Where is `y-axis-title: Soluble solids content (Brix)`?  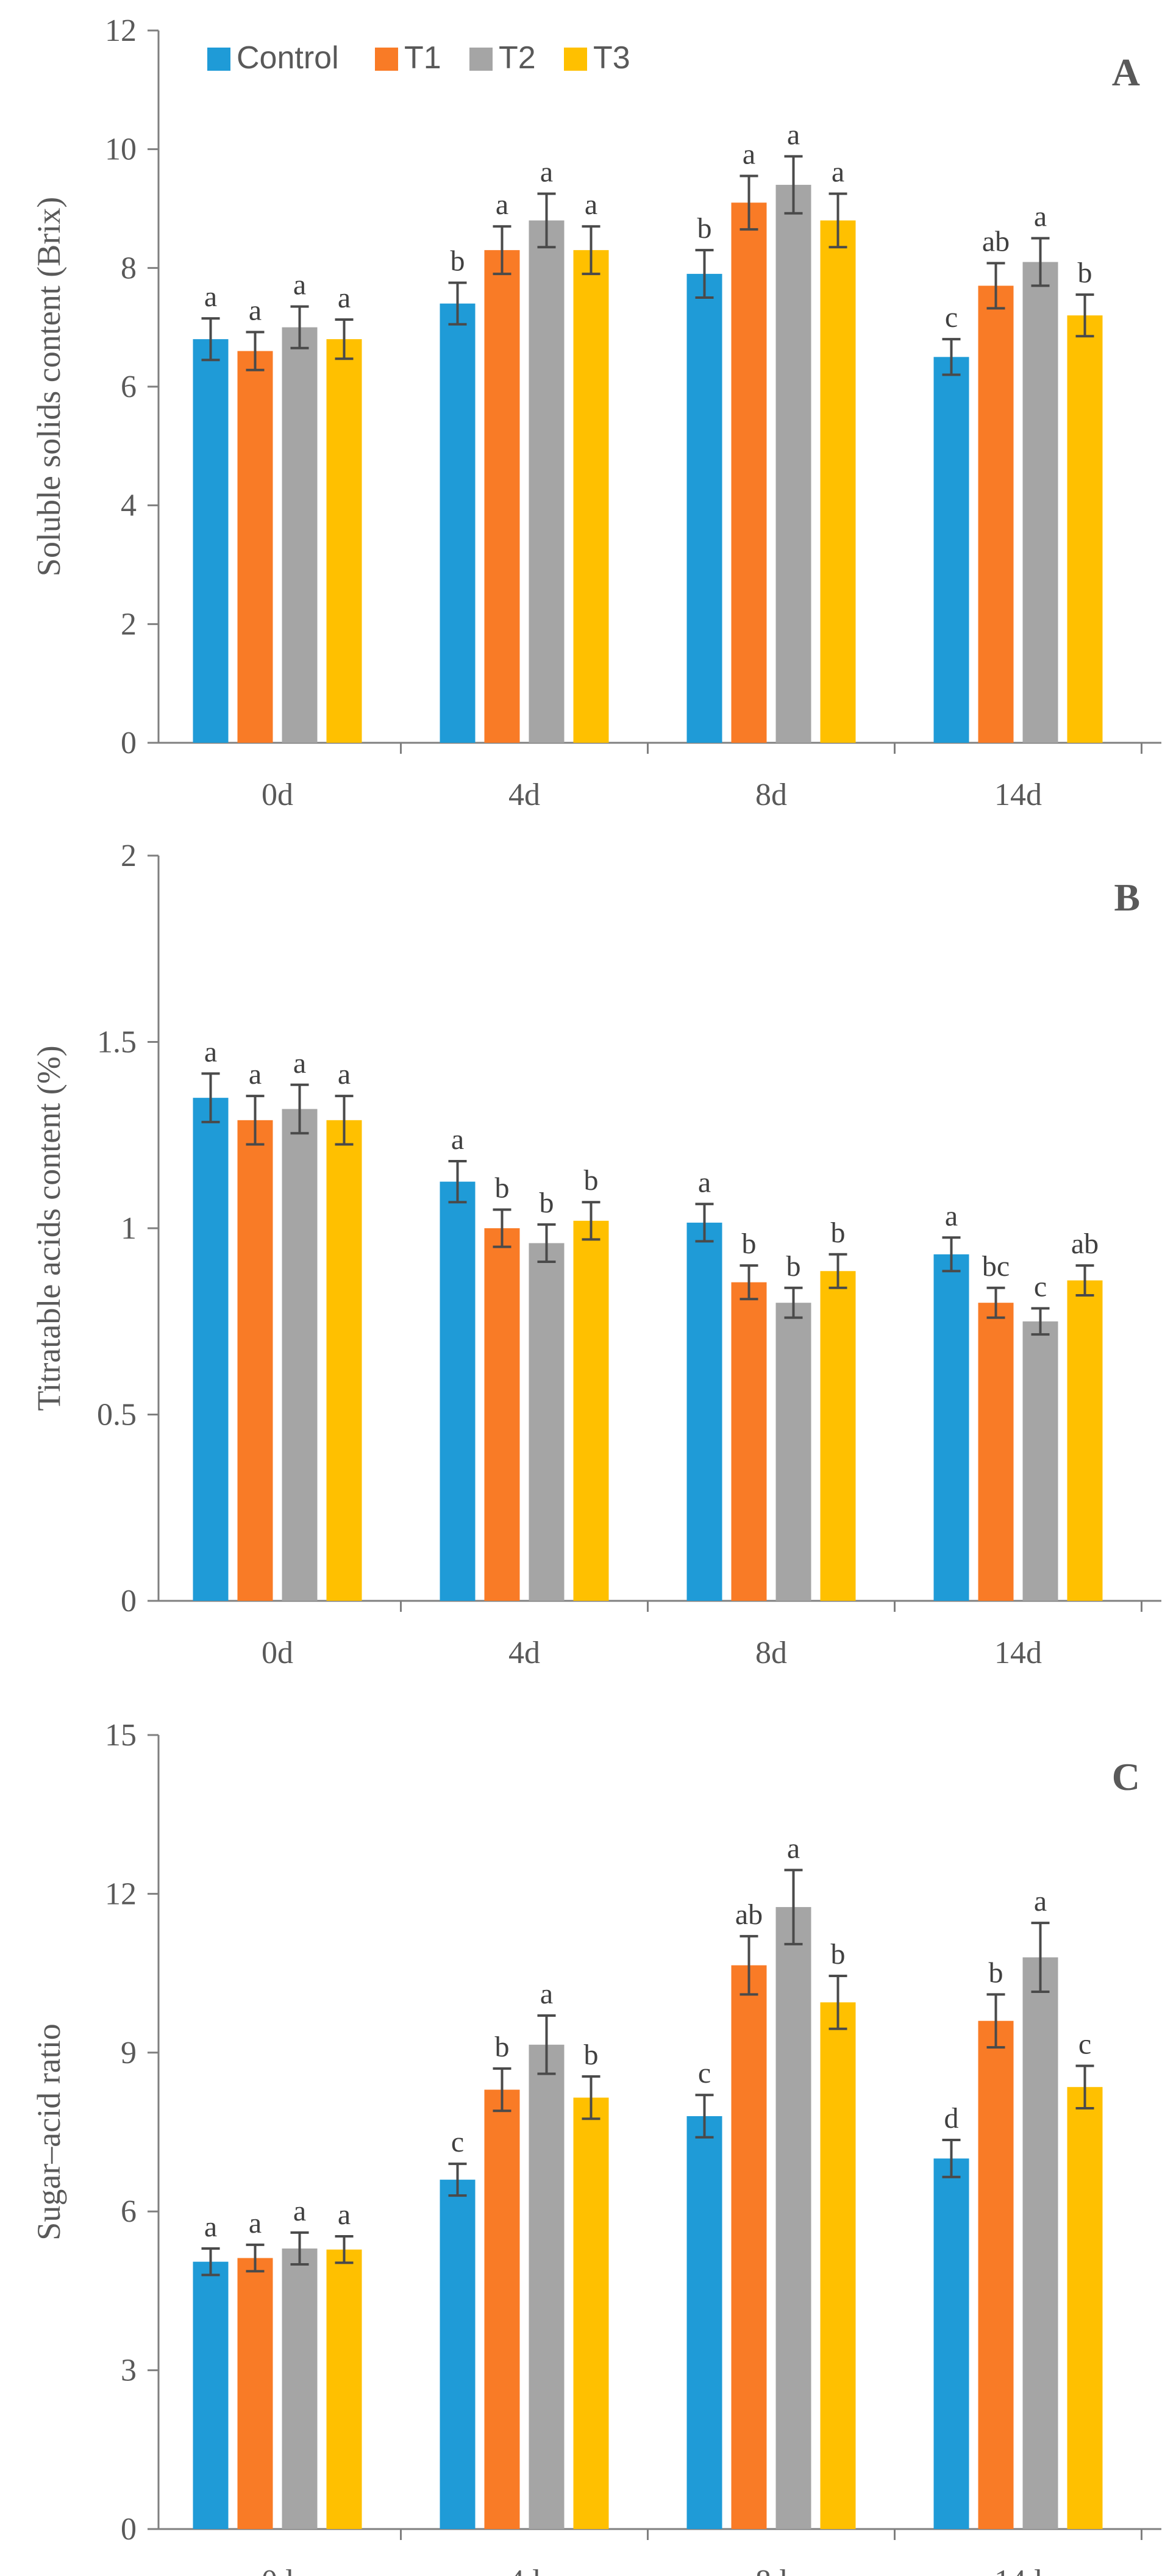 y-axis-title: Soluble solids content (Brix) is located at coordinates (48, 386).